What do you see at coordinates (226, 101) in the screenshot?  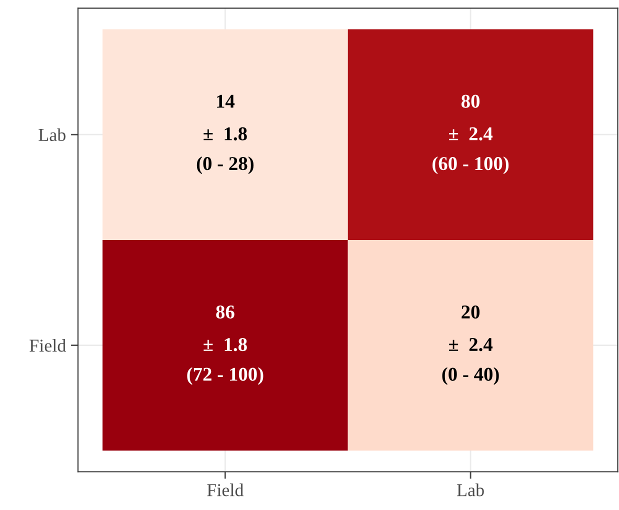 I see `data-label: 14` at bounding box center [226, 101].